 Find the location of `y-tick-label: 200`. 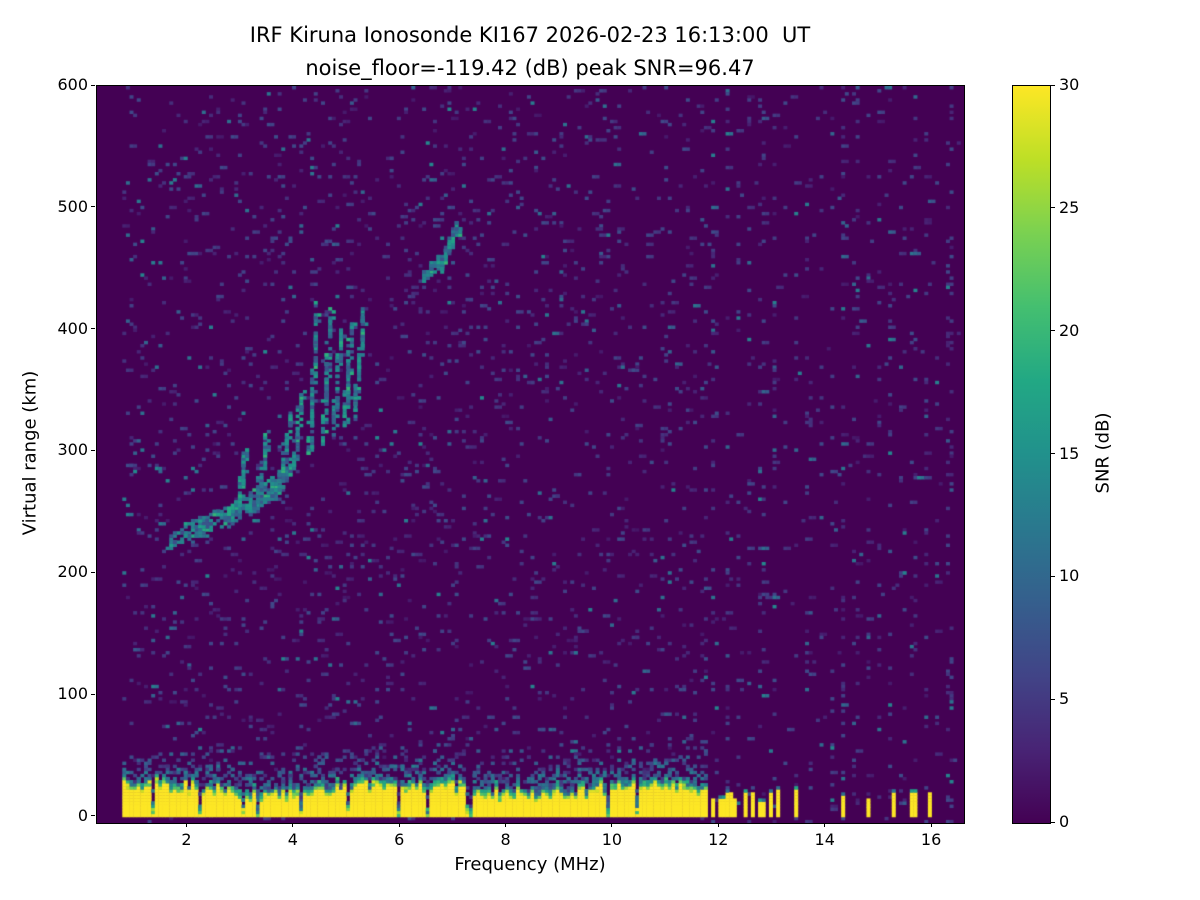

y-tick-label: 200 is located at coordinates (72, 572).